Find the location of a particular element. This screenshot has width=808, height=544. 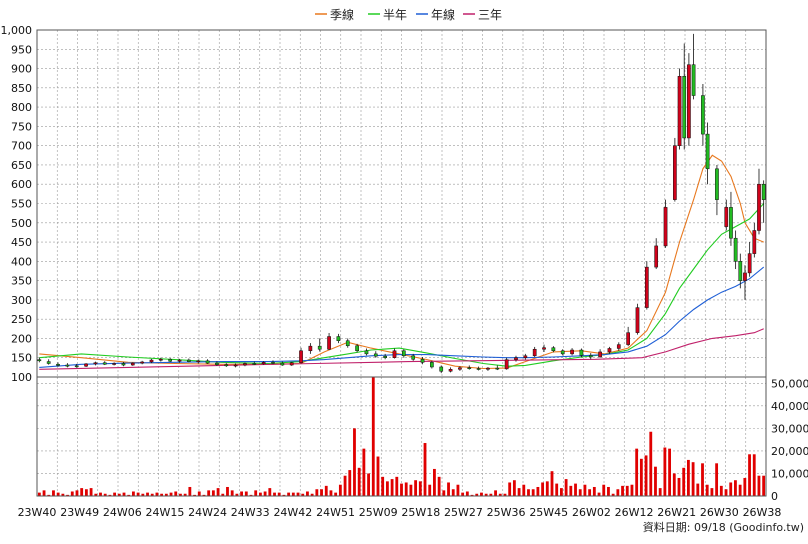

price-tick-label: 1,000 is located at coordinates (17, 30).